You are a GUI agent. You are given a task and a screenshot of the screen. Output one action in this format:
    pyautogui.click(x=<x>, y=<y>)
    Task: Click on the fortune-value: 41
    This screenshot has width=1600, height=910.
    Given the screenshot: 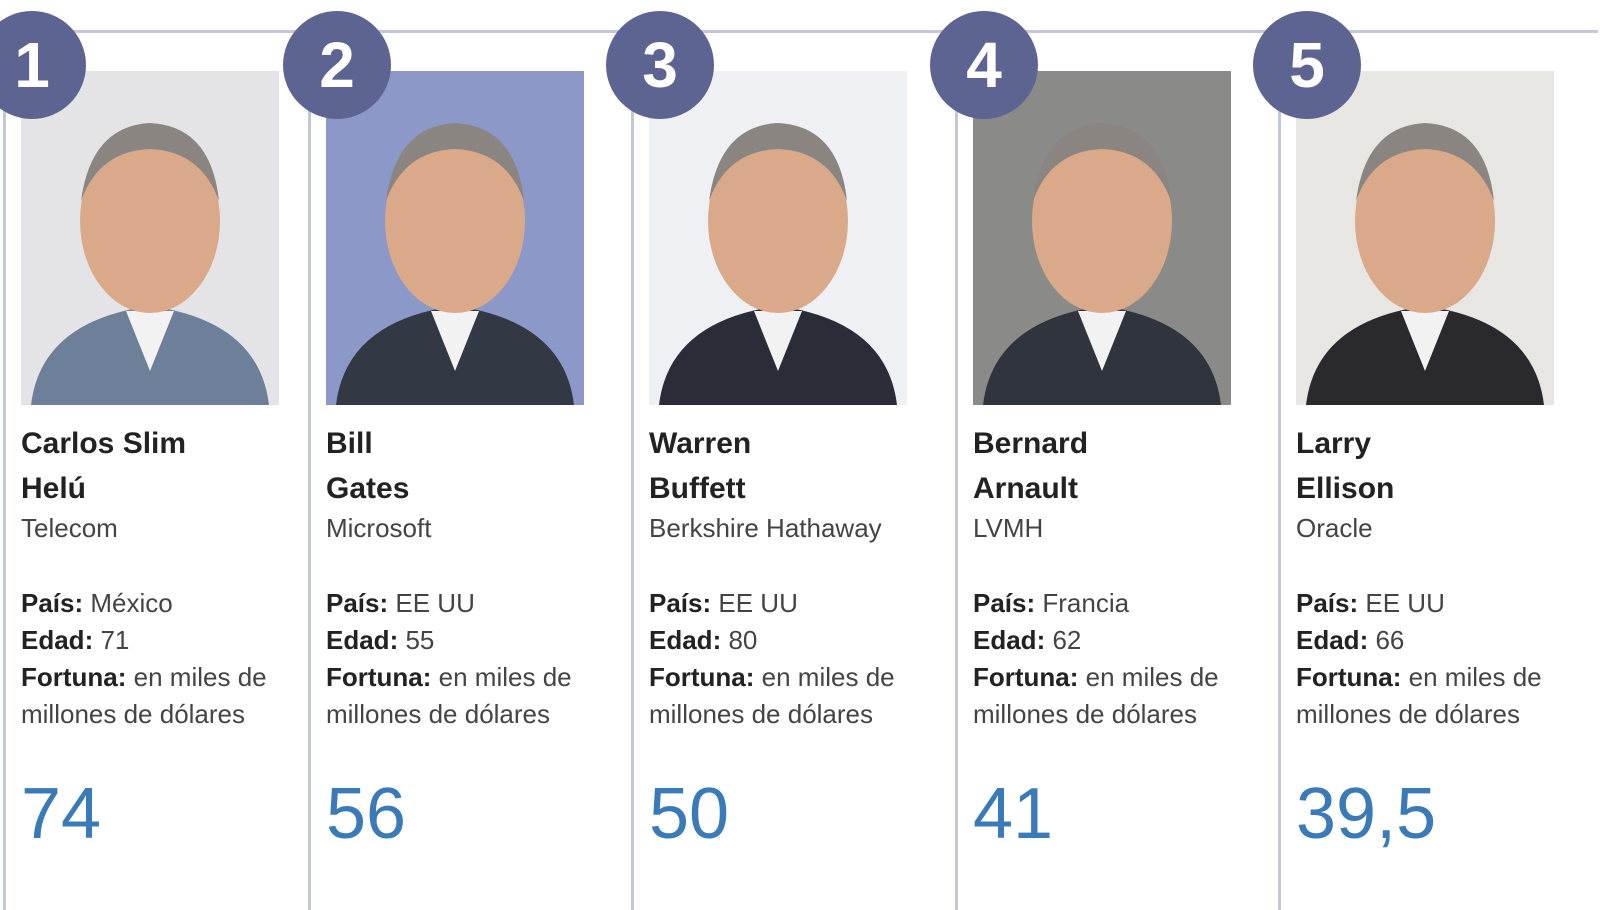 What is the action you would take?
    pyautogui.click(x=1013, y=814)
    